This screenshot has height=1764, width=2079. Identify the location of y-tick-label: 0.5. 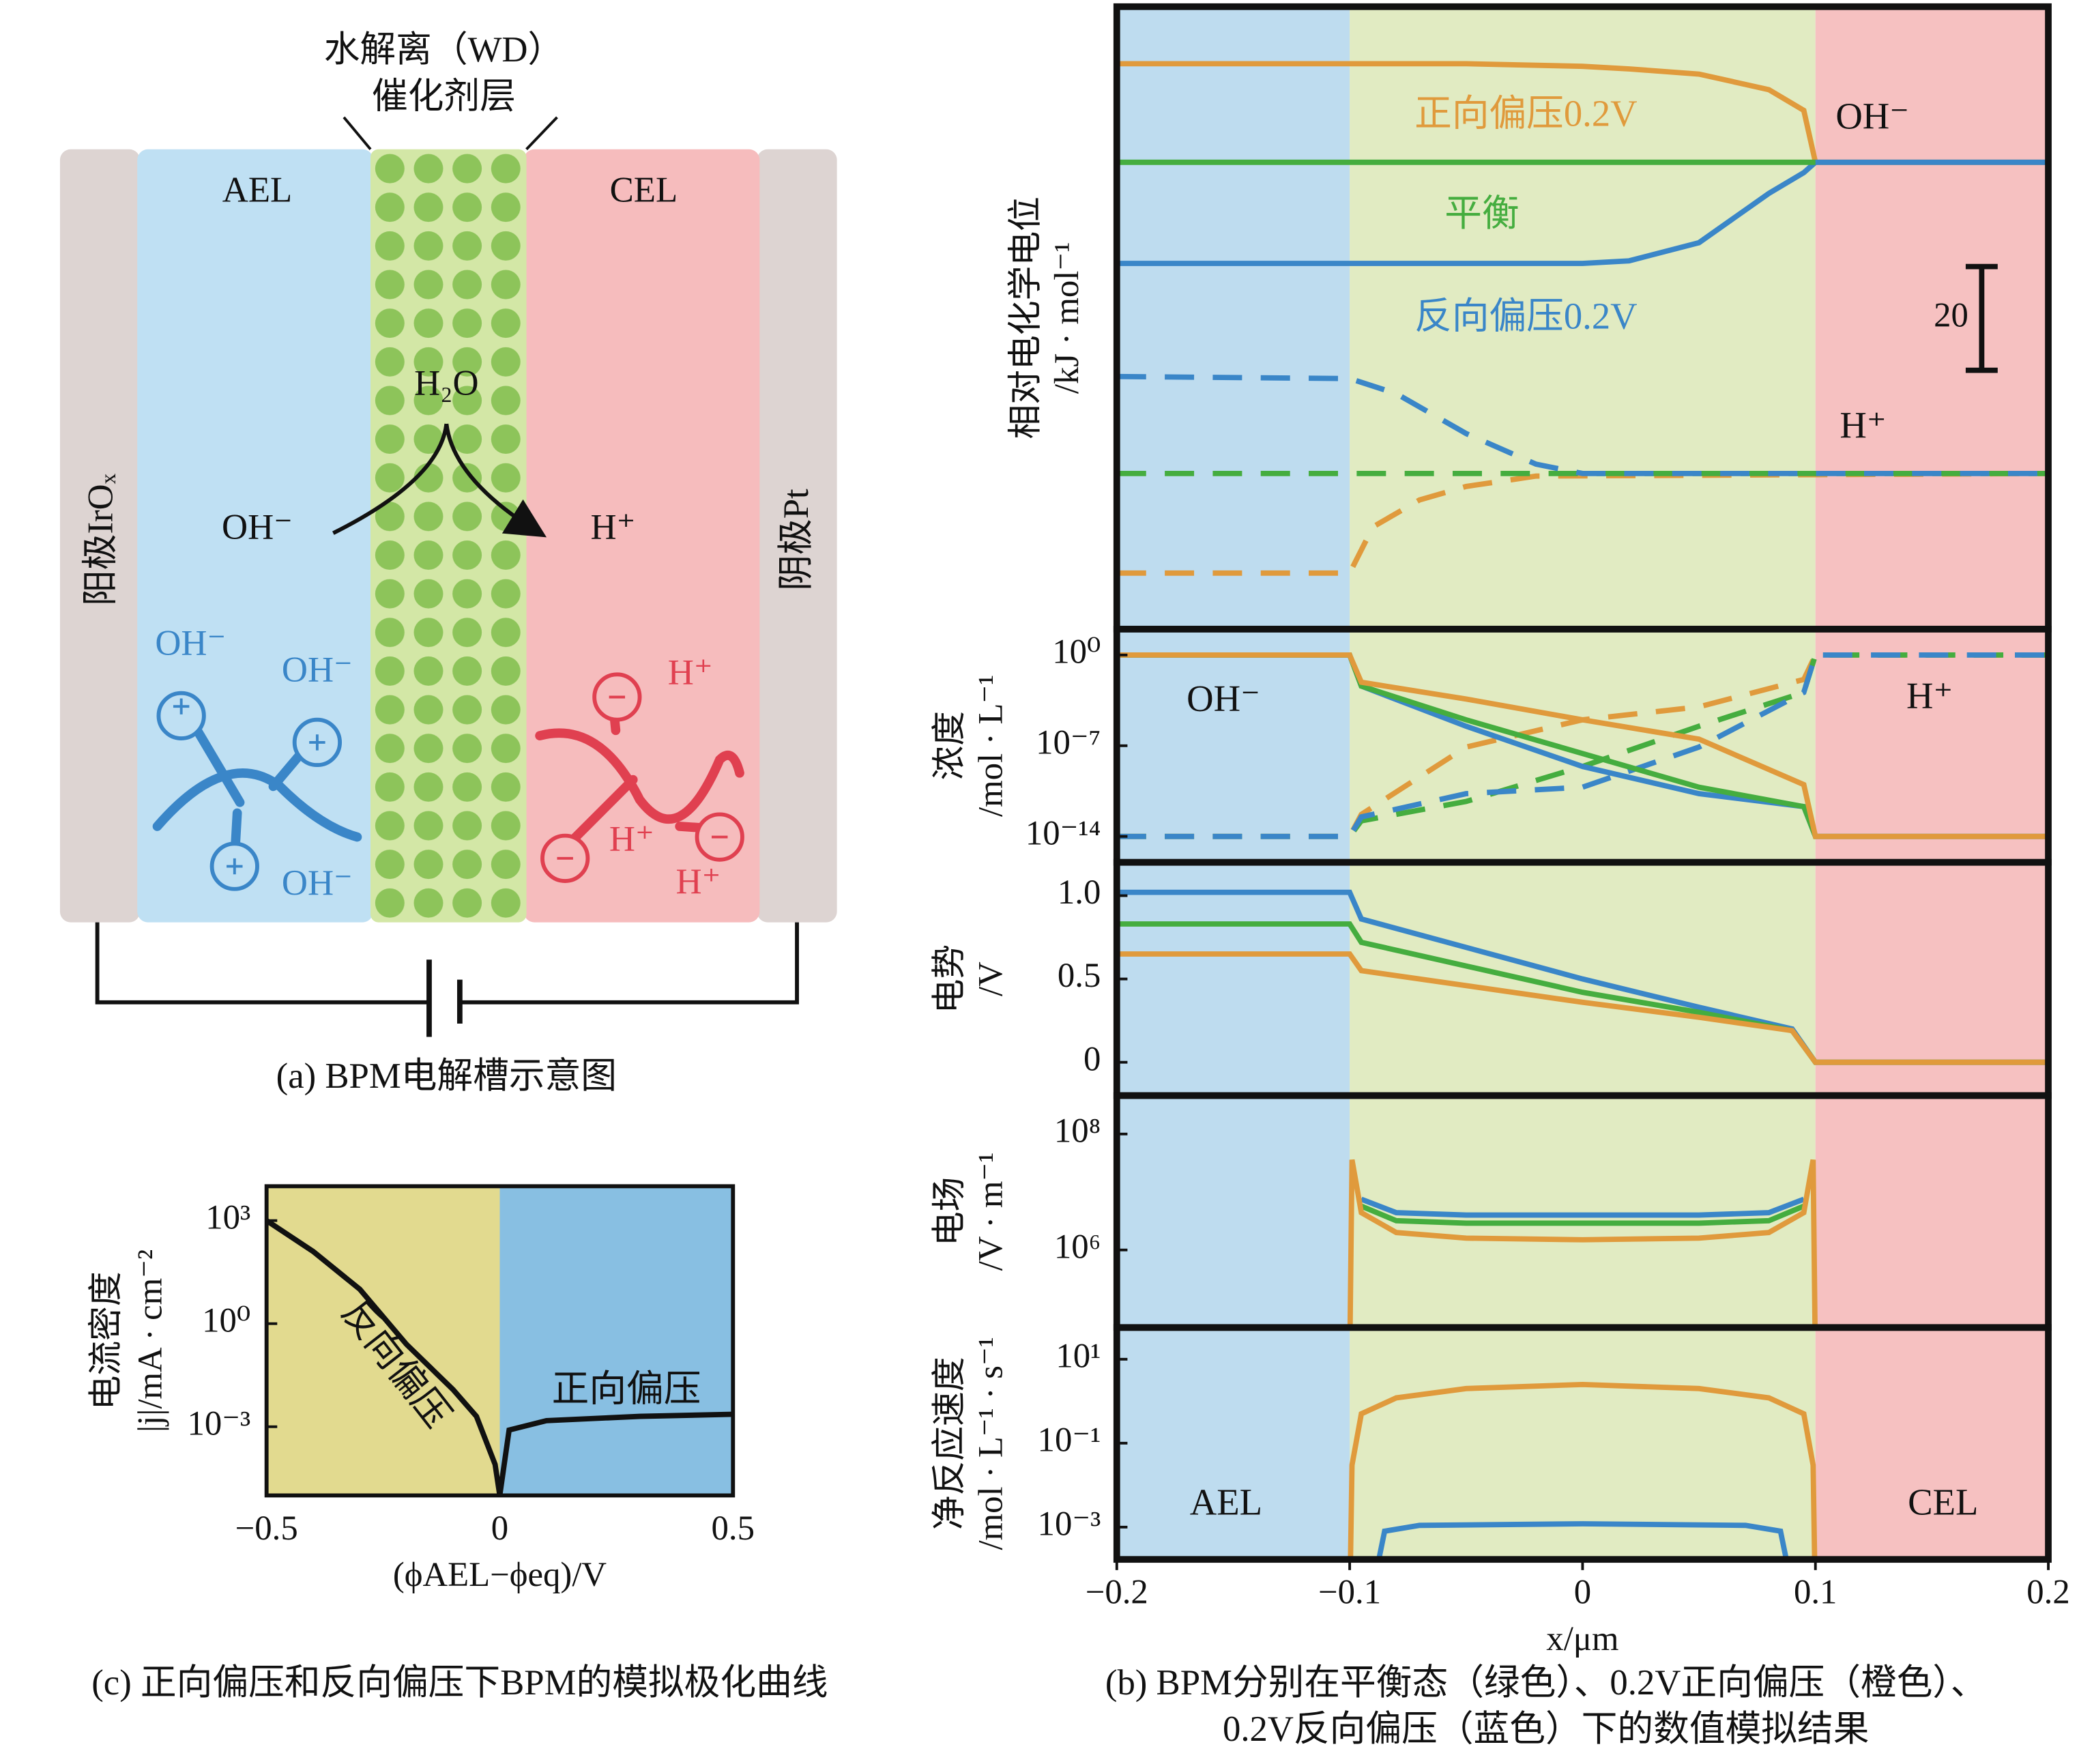
(1079, 975).